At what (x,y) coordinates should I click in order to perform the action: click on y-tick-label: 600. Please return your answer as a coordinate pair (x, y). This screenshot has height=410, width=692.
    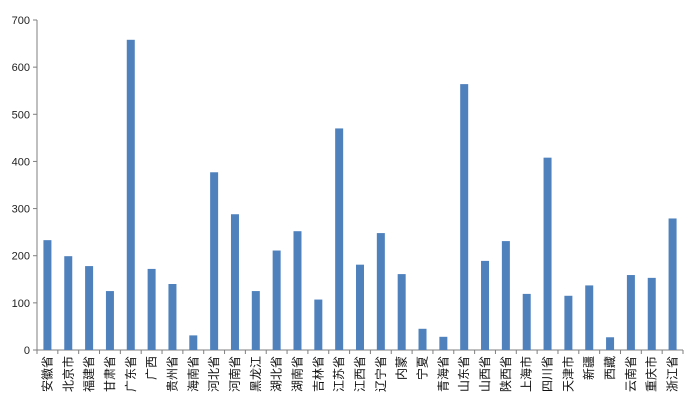
    Looking at the image, I should click on (21, 68).